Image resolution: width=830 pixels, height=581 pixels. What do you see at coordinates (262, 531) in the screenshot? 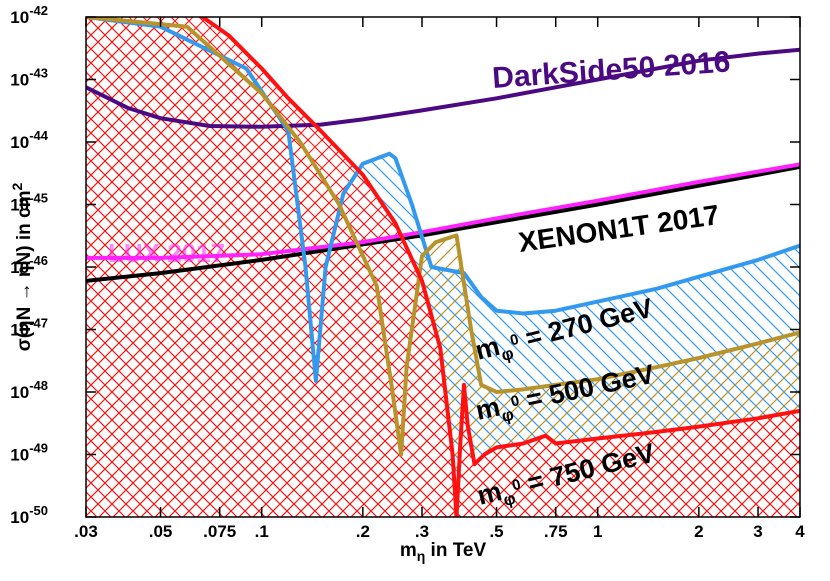
I see `x-tick-label: .1` at bounding box center [262, 531].